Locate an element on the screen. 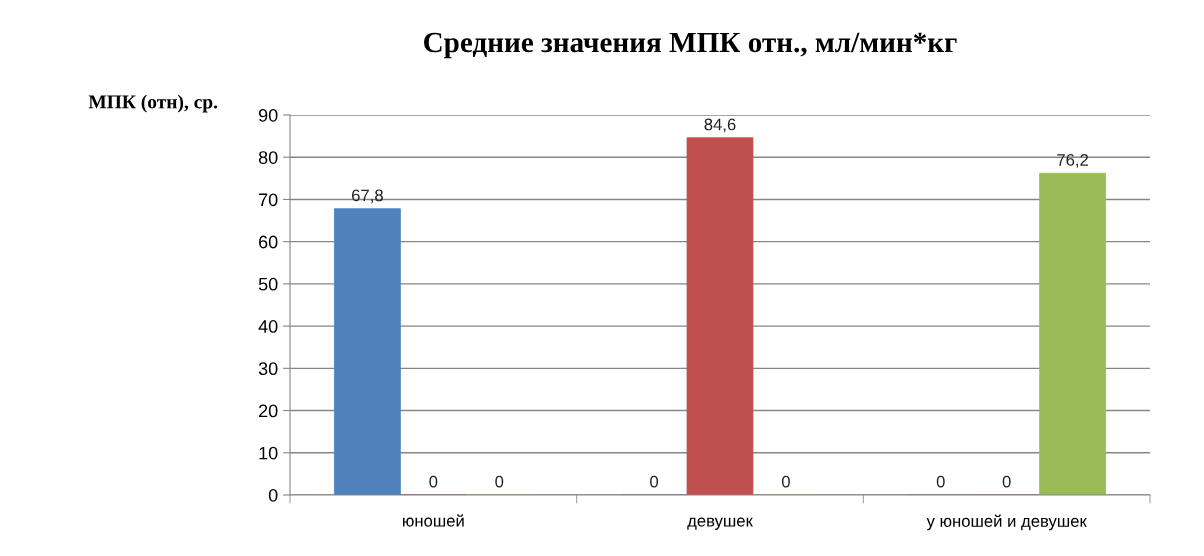 This screenshot has height=556, width=1204. y-tick-label: 90 is located at coordinates (268, 115).